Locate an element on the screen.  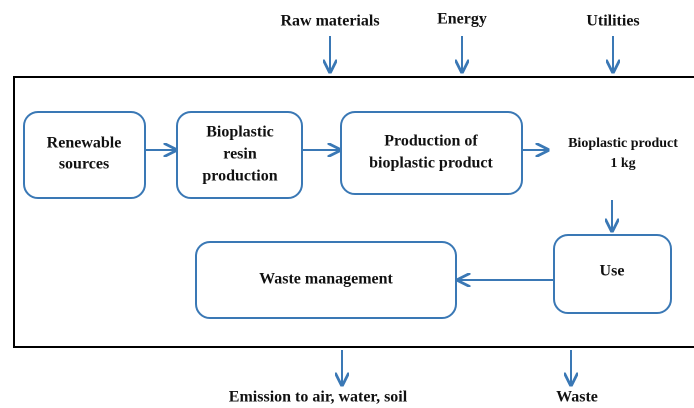
input-label: Energy is located at coordinates (462, 19).